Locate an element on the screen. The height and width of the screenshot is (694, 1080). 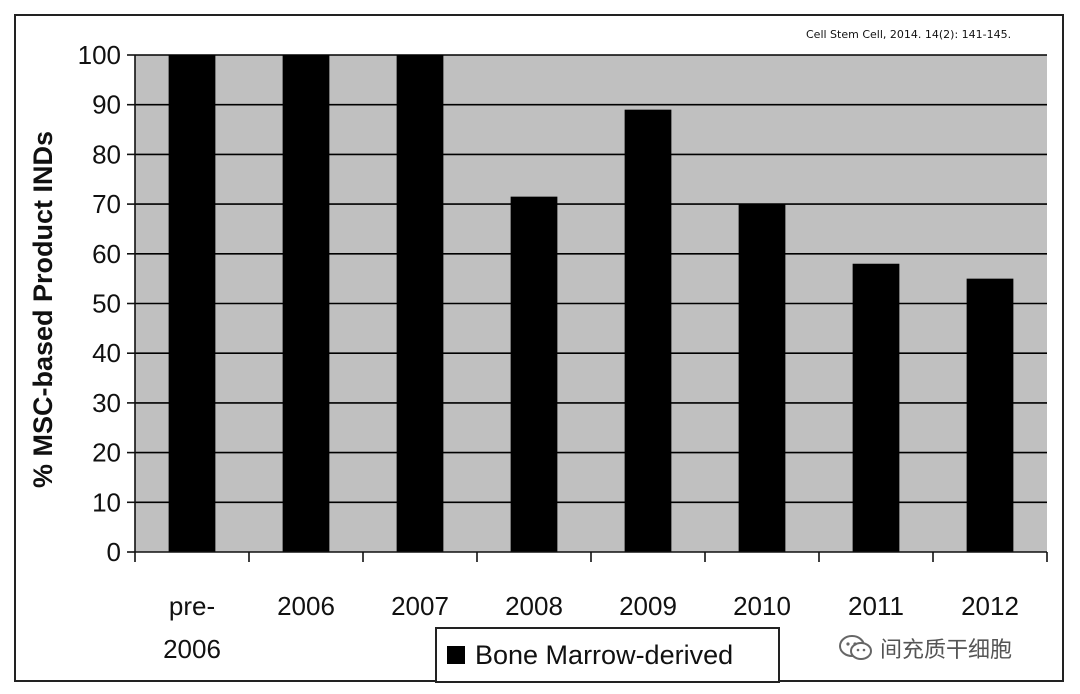
y-tick-labels: 0 10 20 30 40 50 60 70 80 90 100 is located at coordinates (99, 303).